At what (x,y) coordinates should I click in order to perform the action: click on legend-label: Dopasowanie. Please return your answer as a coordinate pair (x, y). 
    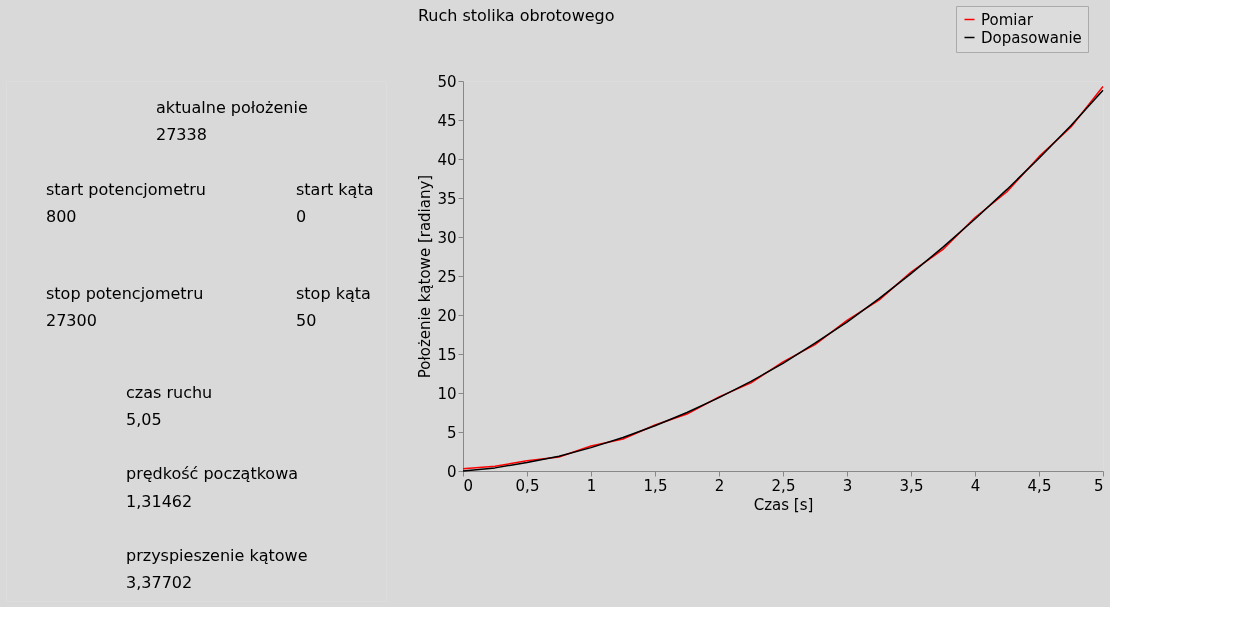
    Looking at the image, I should click on (1031, 37).